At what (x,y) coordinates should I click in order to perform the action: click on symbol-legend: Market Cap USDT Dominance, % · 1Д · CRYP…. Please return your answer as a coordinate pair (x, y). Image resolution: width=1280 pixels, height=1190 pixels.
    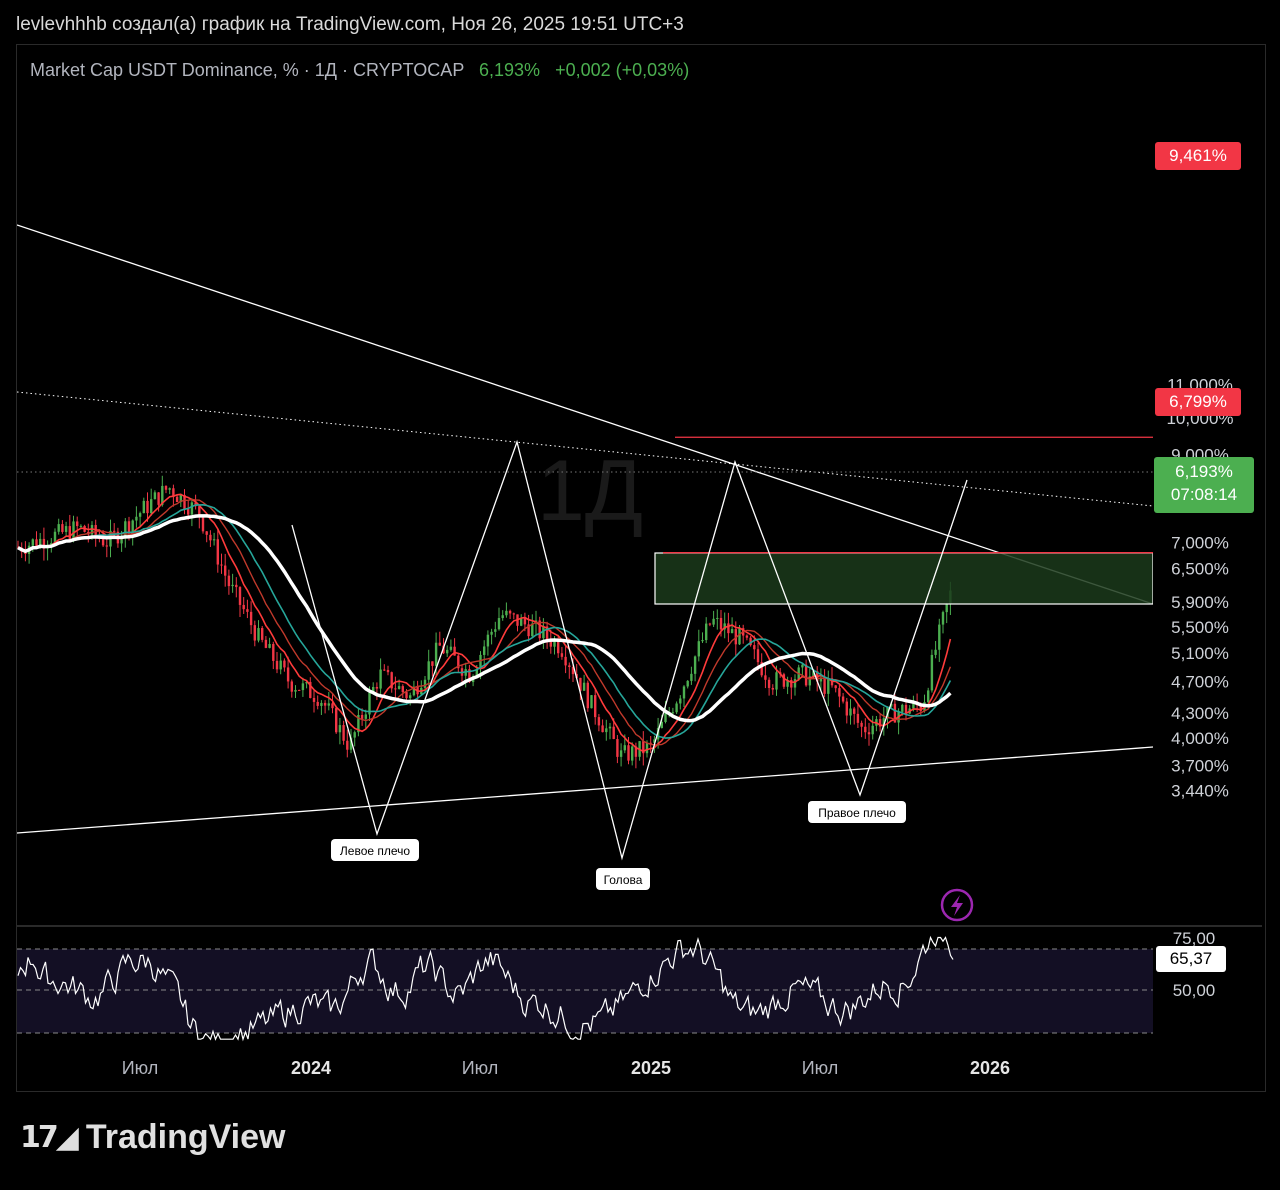
    Looking at the image, I should click on (359, 70).